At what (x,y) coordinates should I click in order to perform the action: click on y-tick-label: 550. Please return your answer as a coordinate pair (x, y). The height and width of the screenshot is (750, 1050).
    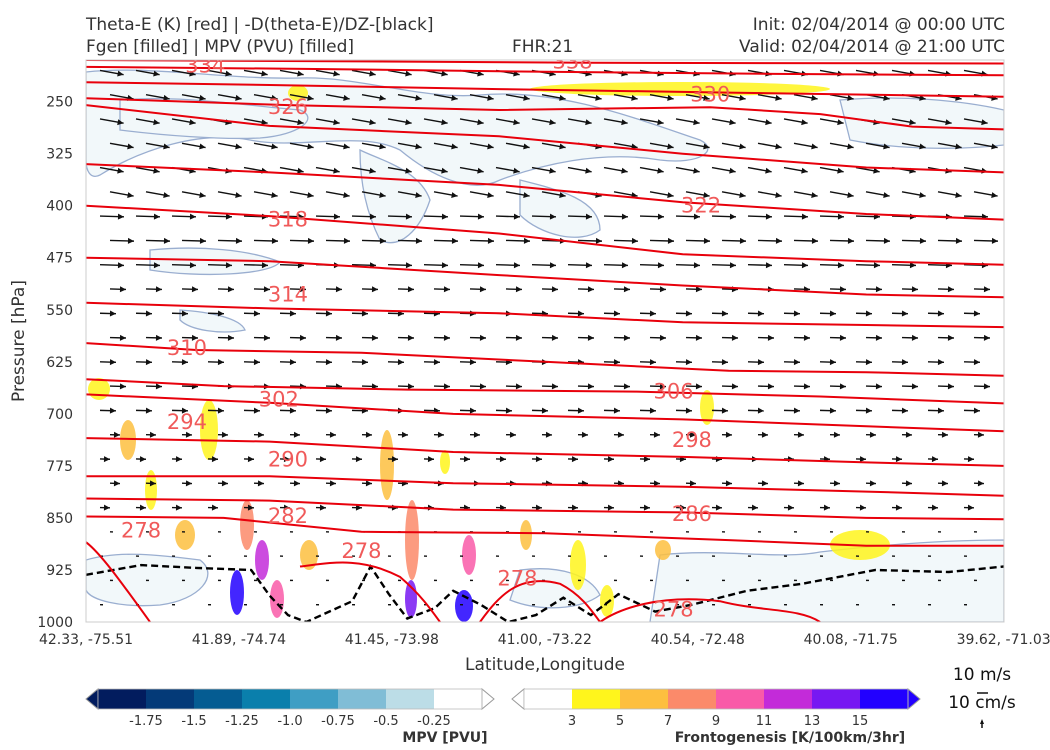
    Looking at the image, I should click on (59, 311).